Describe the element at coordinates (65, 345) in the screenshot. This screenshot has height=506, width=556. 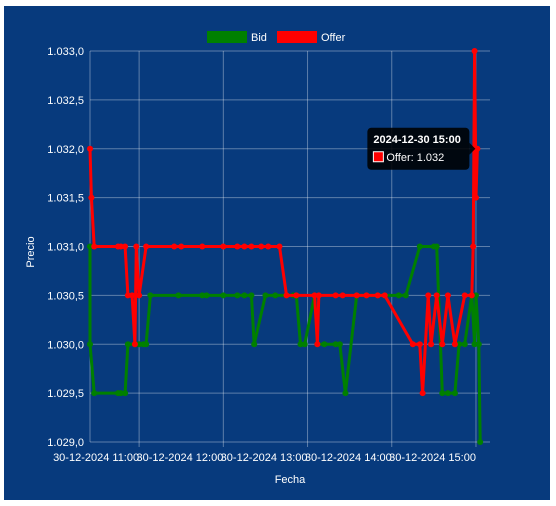
I see `y-tick-label: 1.030,0` at that location.